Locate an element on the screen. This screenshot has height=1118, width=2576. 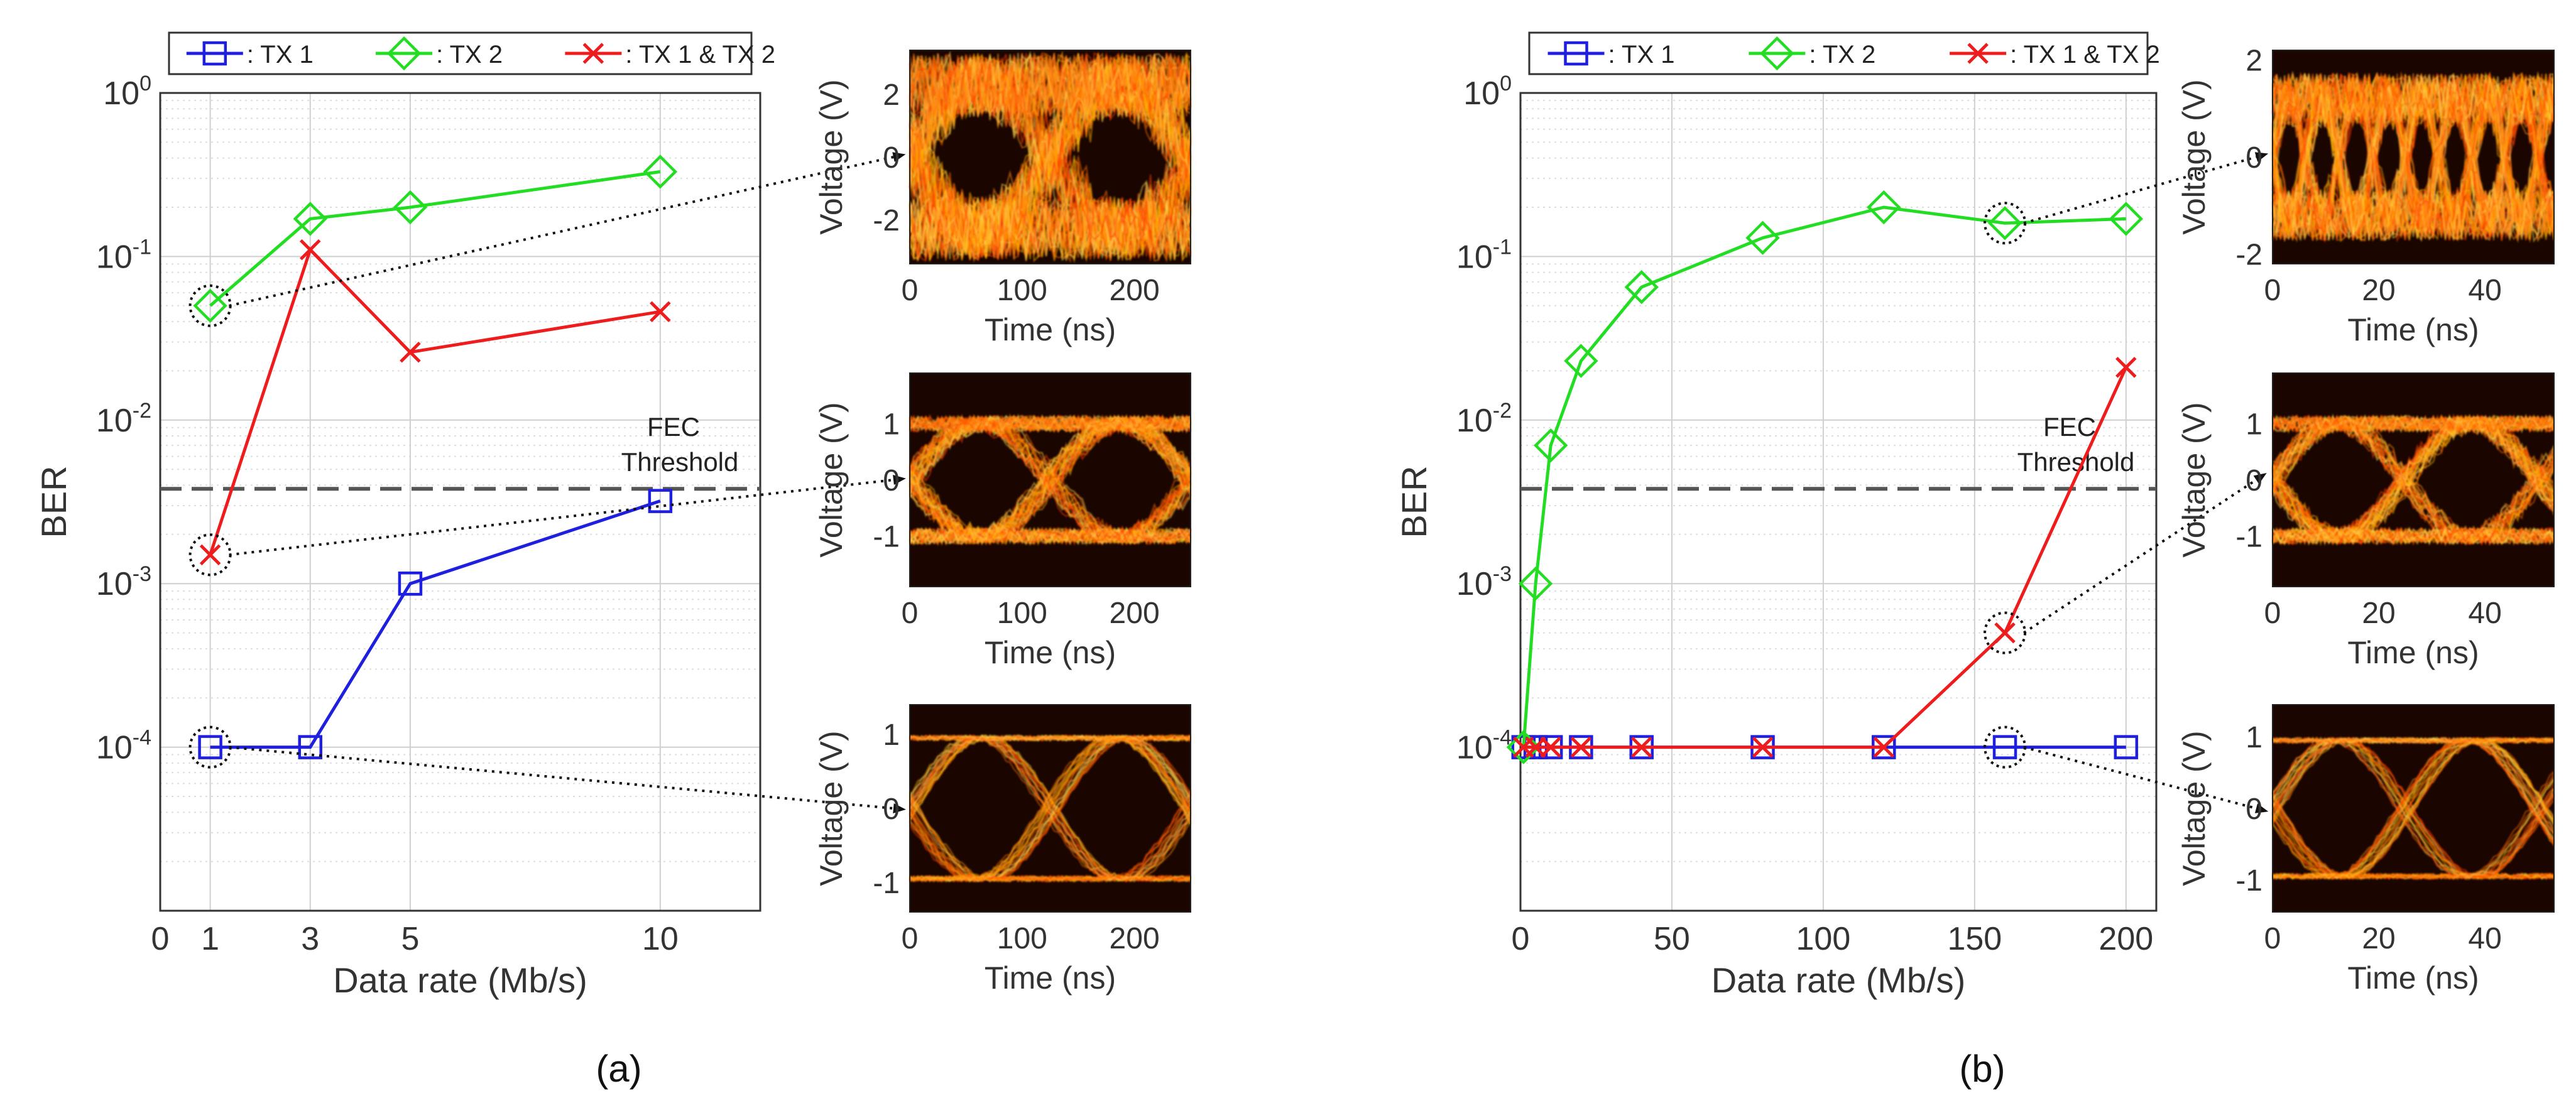
eye-x-tick-label: 200 is located at coordinates (1135, 613).